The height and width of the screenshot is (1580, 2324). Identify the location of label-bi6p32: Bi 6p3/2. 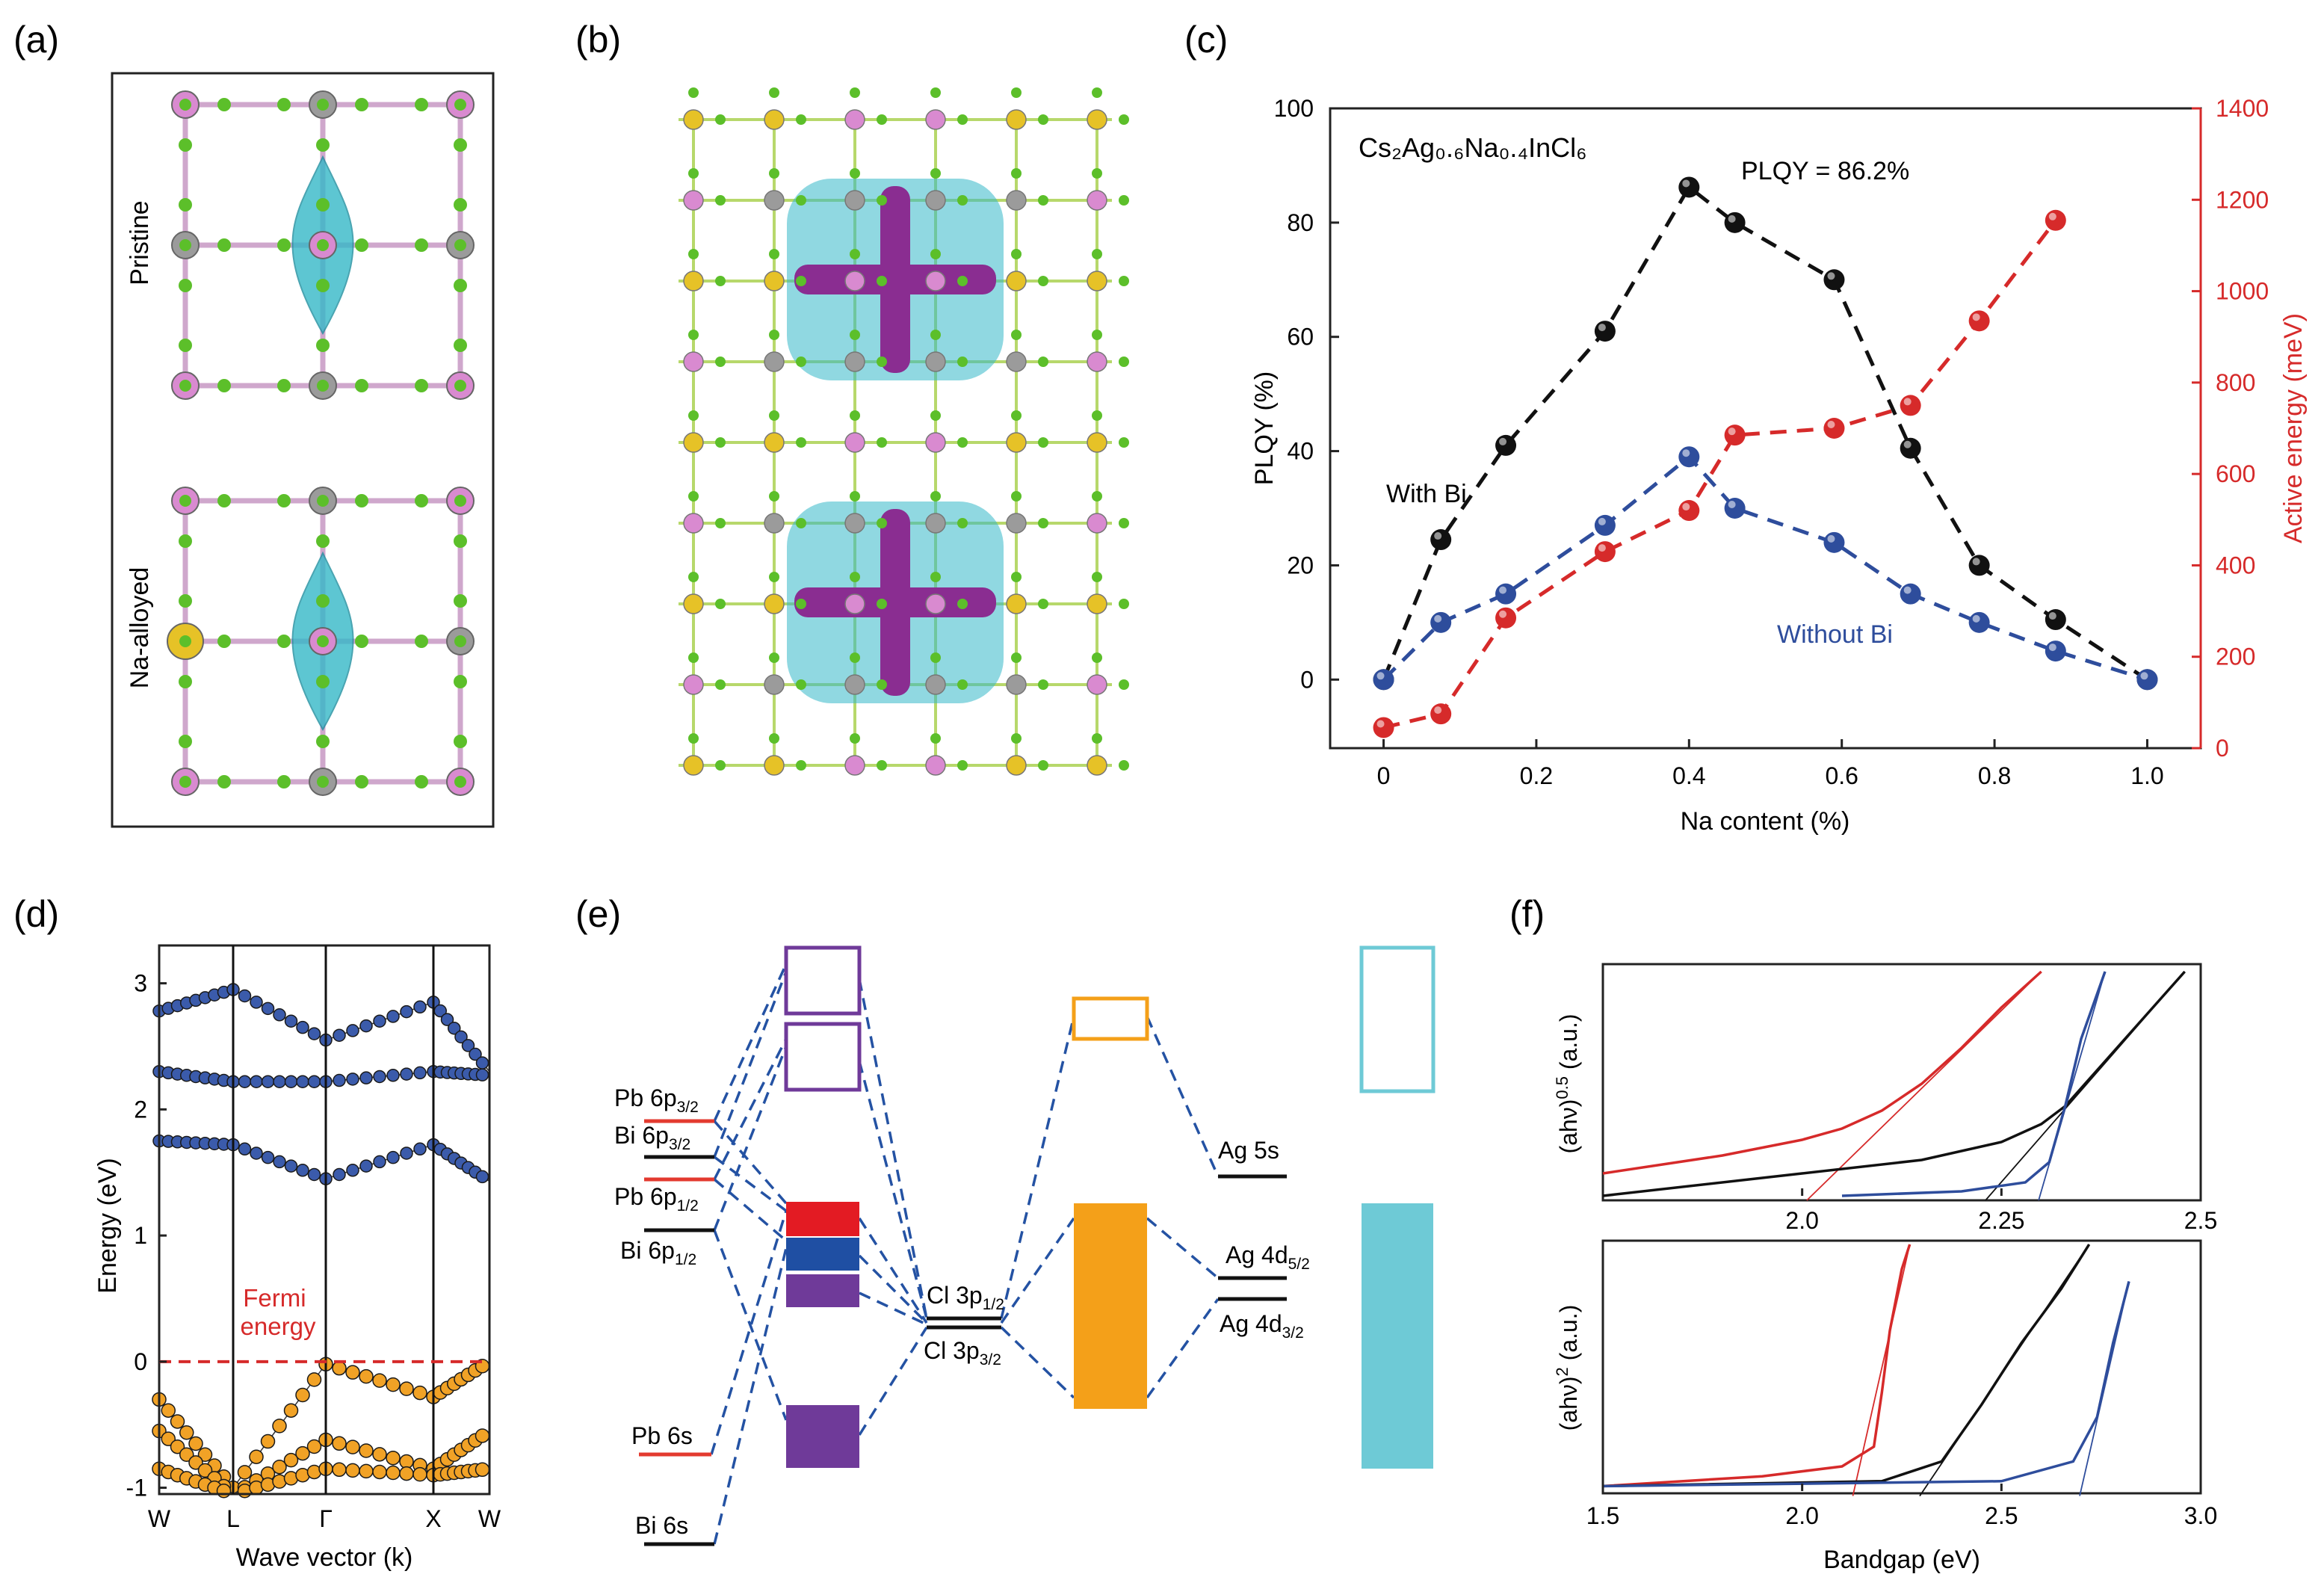
(652, 1137).